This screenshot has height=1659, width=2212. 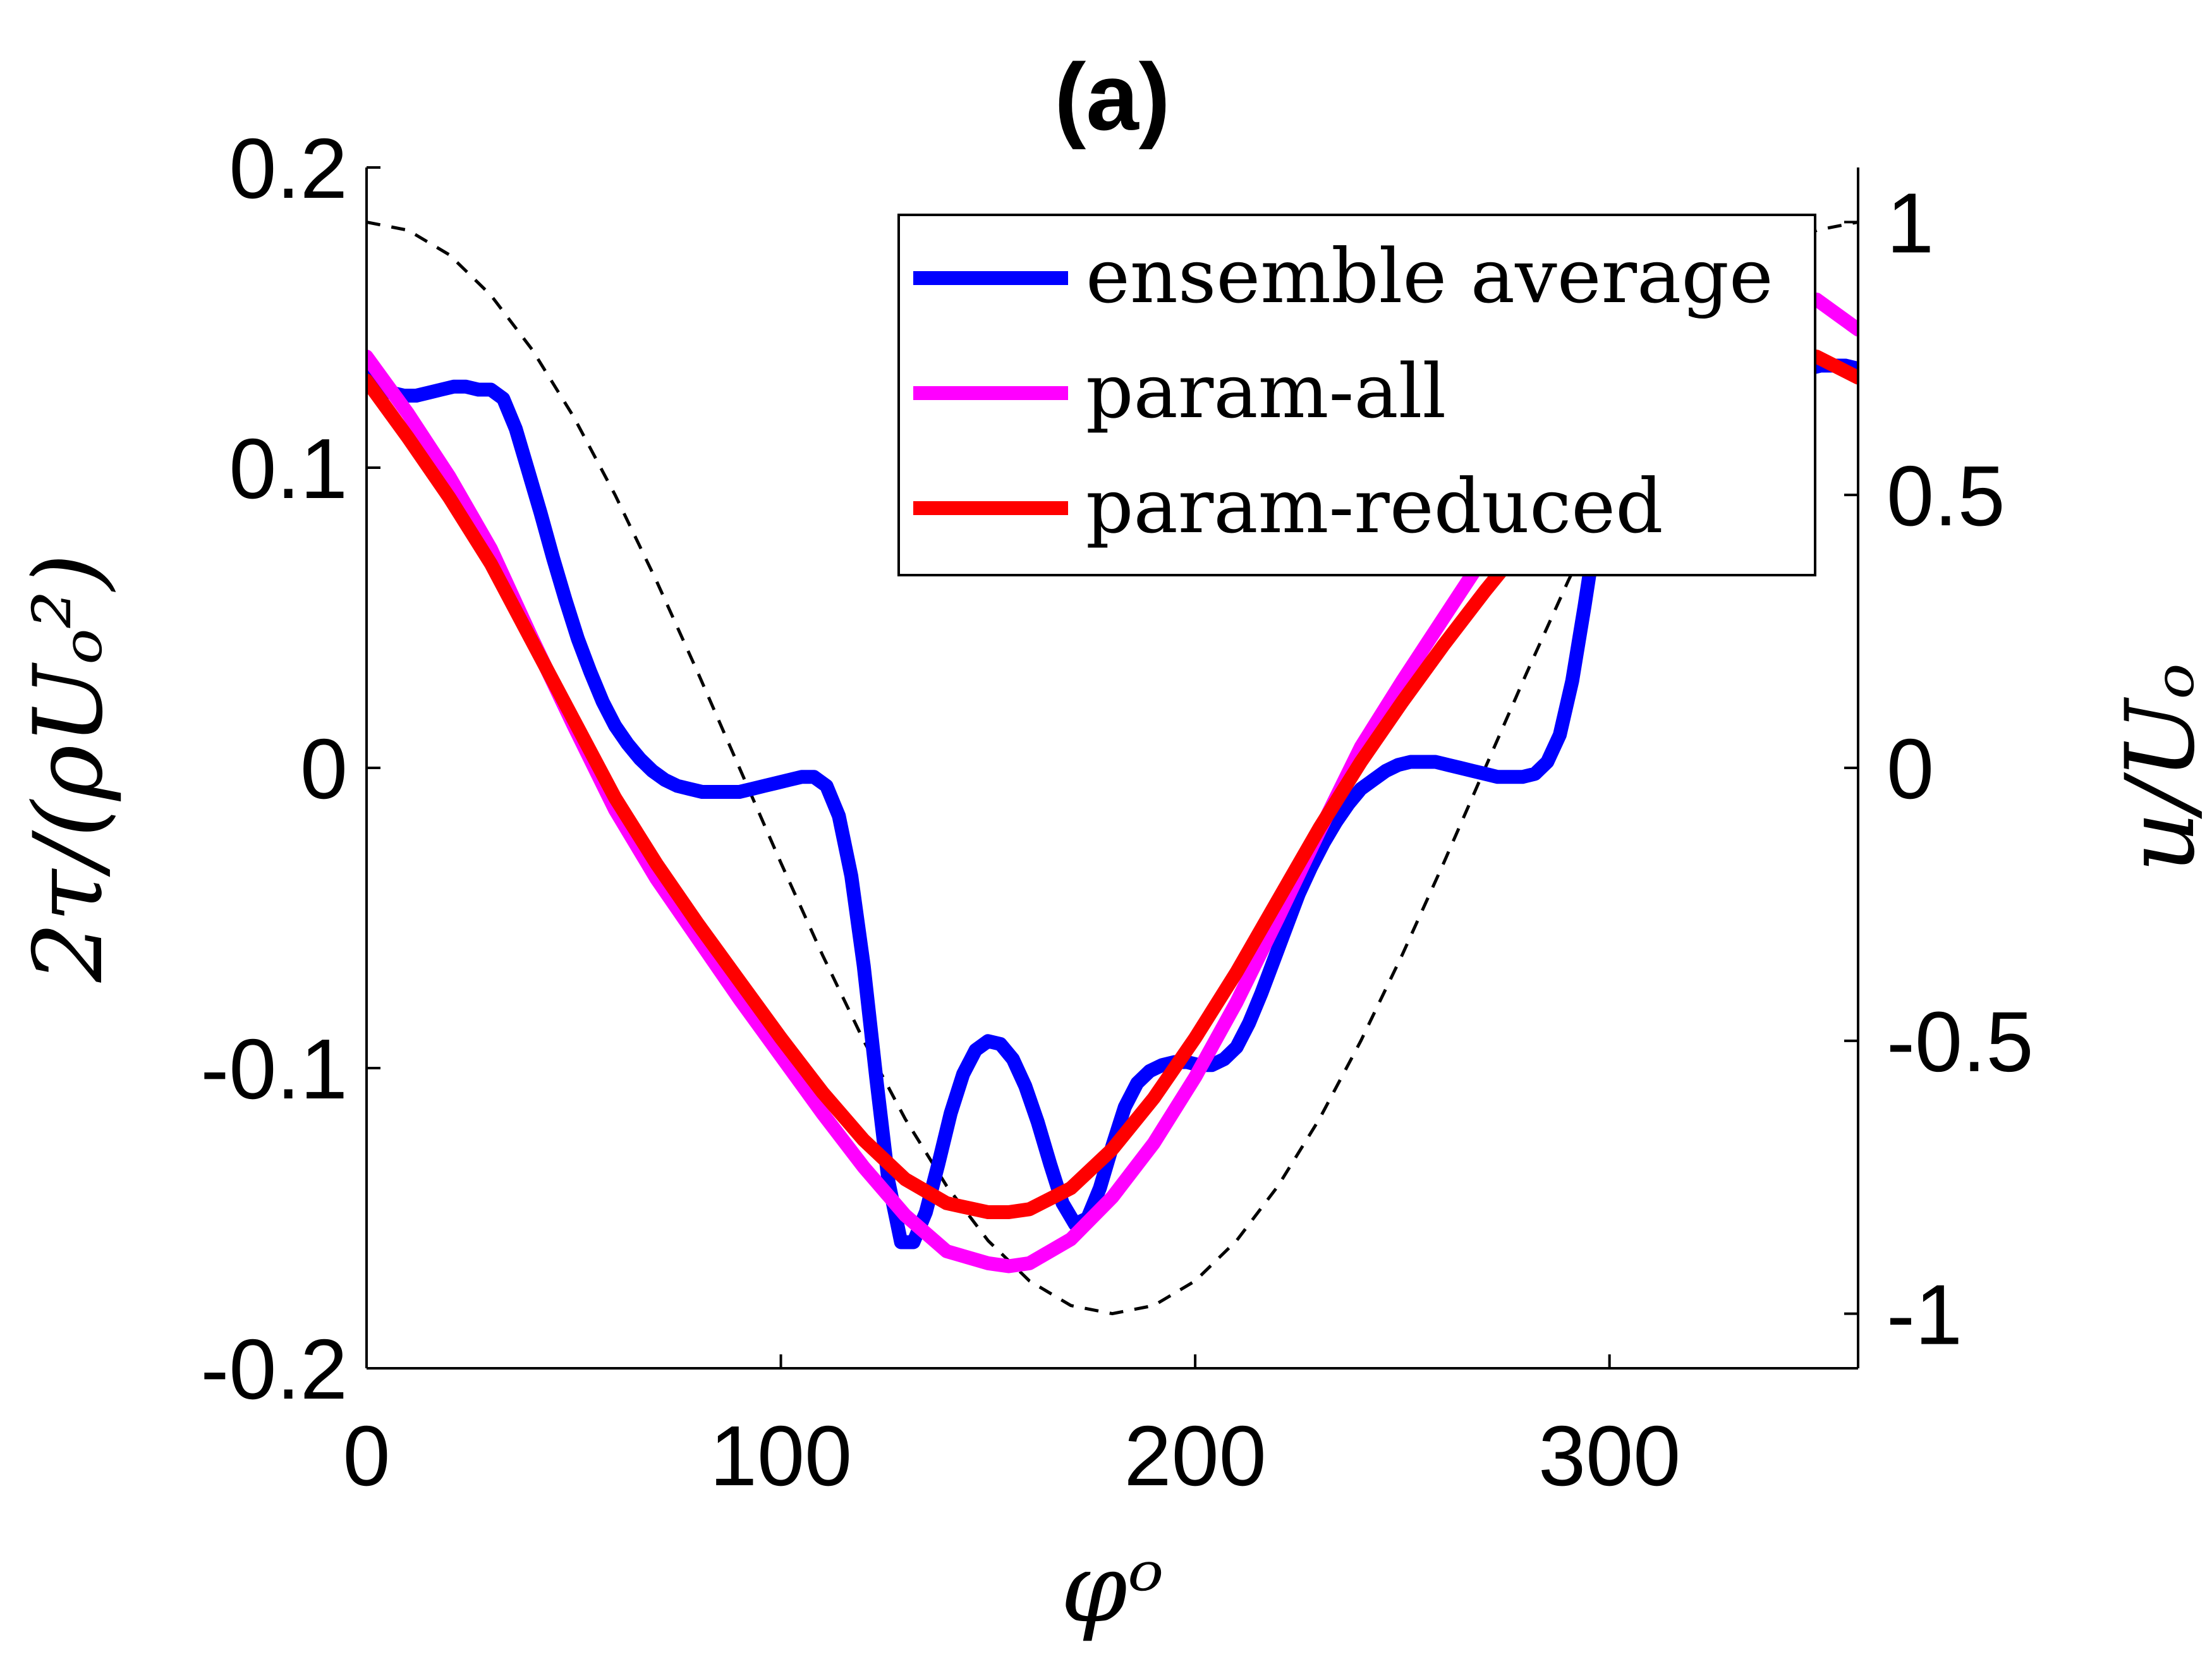 I want to click on legend-label: param-all, so click(x=1266, y=391).